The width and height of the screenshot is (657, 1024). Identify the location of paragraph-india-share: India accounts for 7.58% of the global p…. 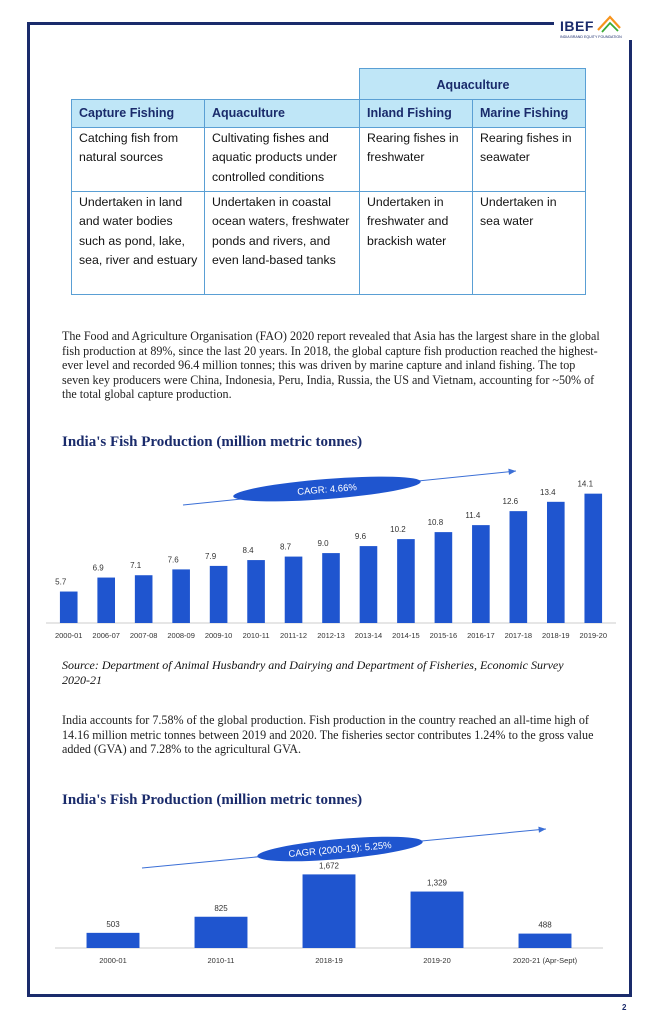
(328, 735).